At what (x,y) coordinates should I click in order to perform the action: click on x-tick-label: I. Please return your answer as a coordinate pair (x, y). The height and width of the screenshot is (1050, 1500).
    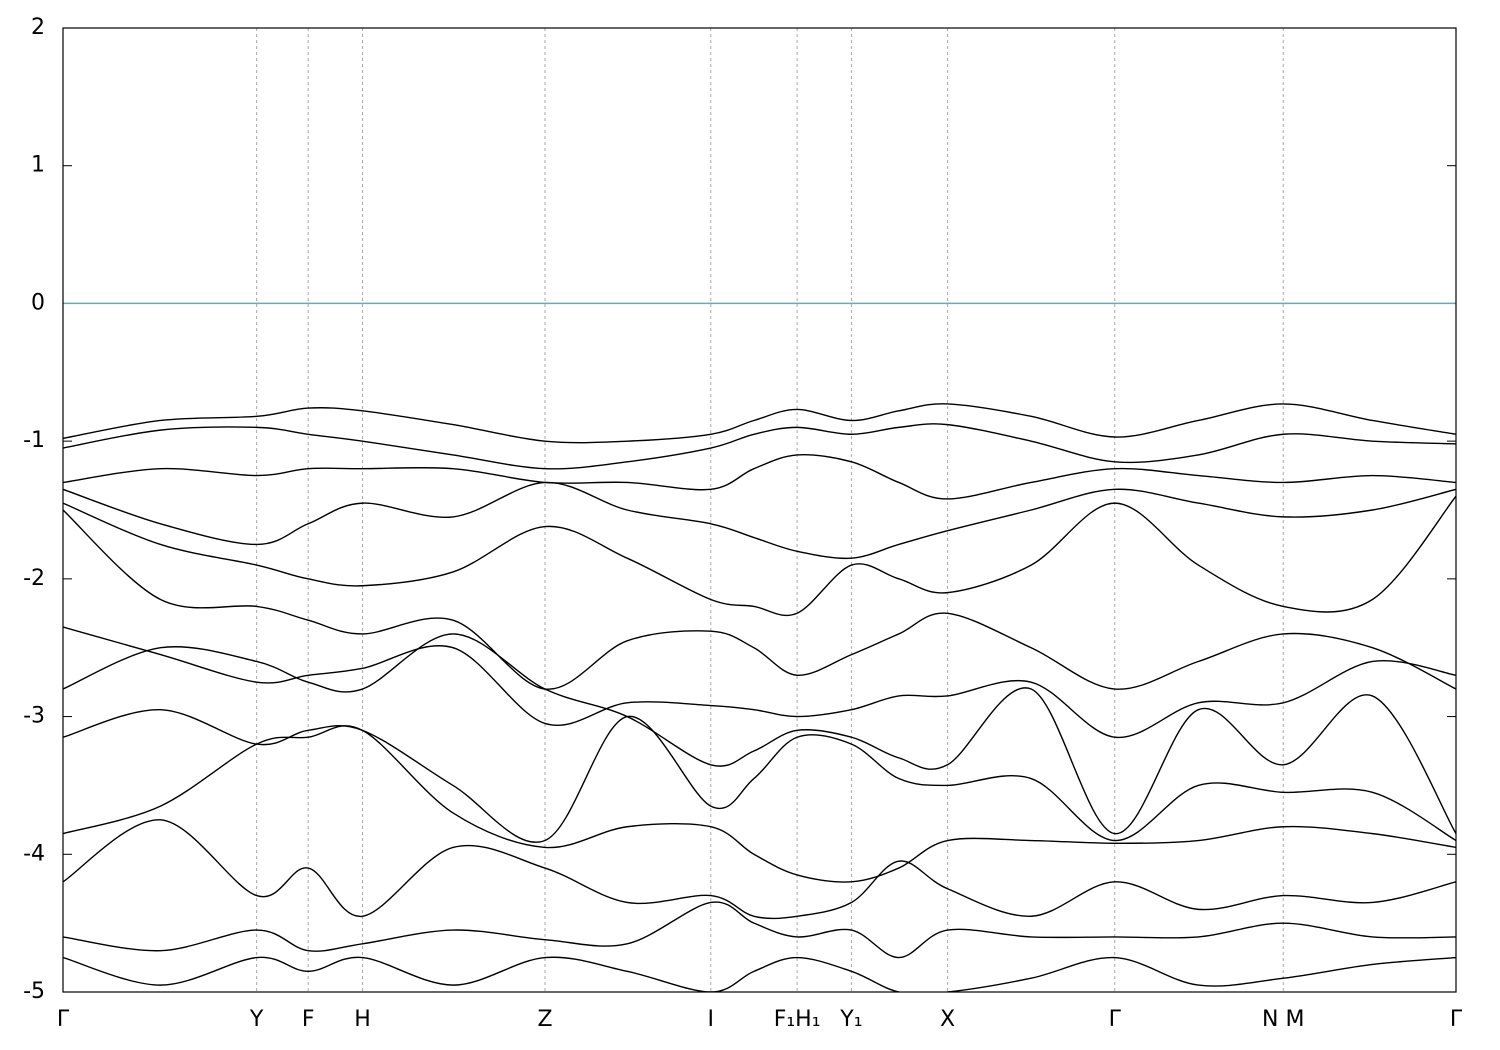
    Looking at the image, I should click on (710, 1019).